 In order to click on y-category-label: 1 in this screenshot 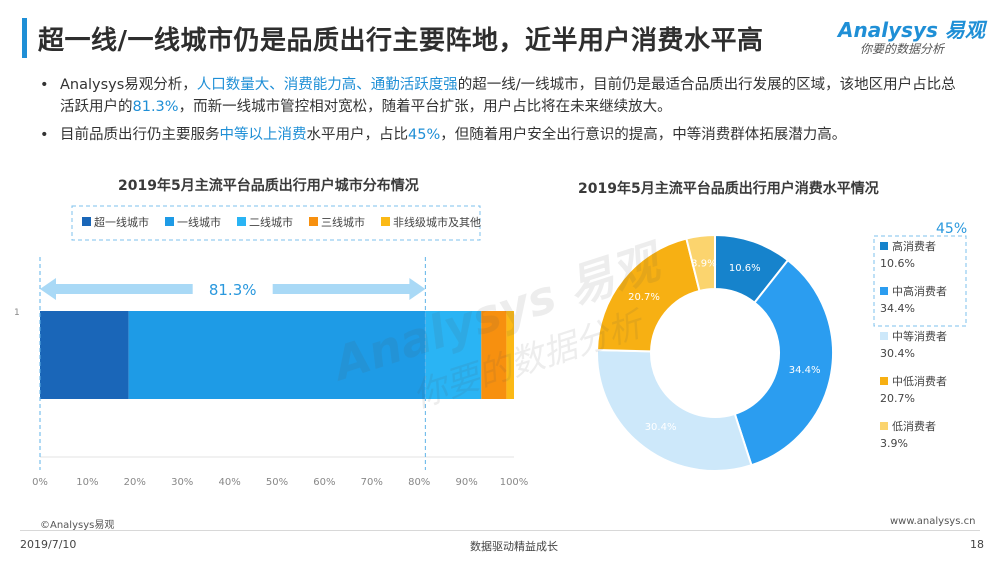, I will do `click(17, 313)`.